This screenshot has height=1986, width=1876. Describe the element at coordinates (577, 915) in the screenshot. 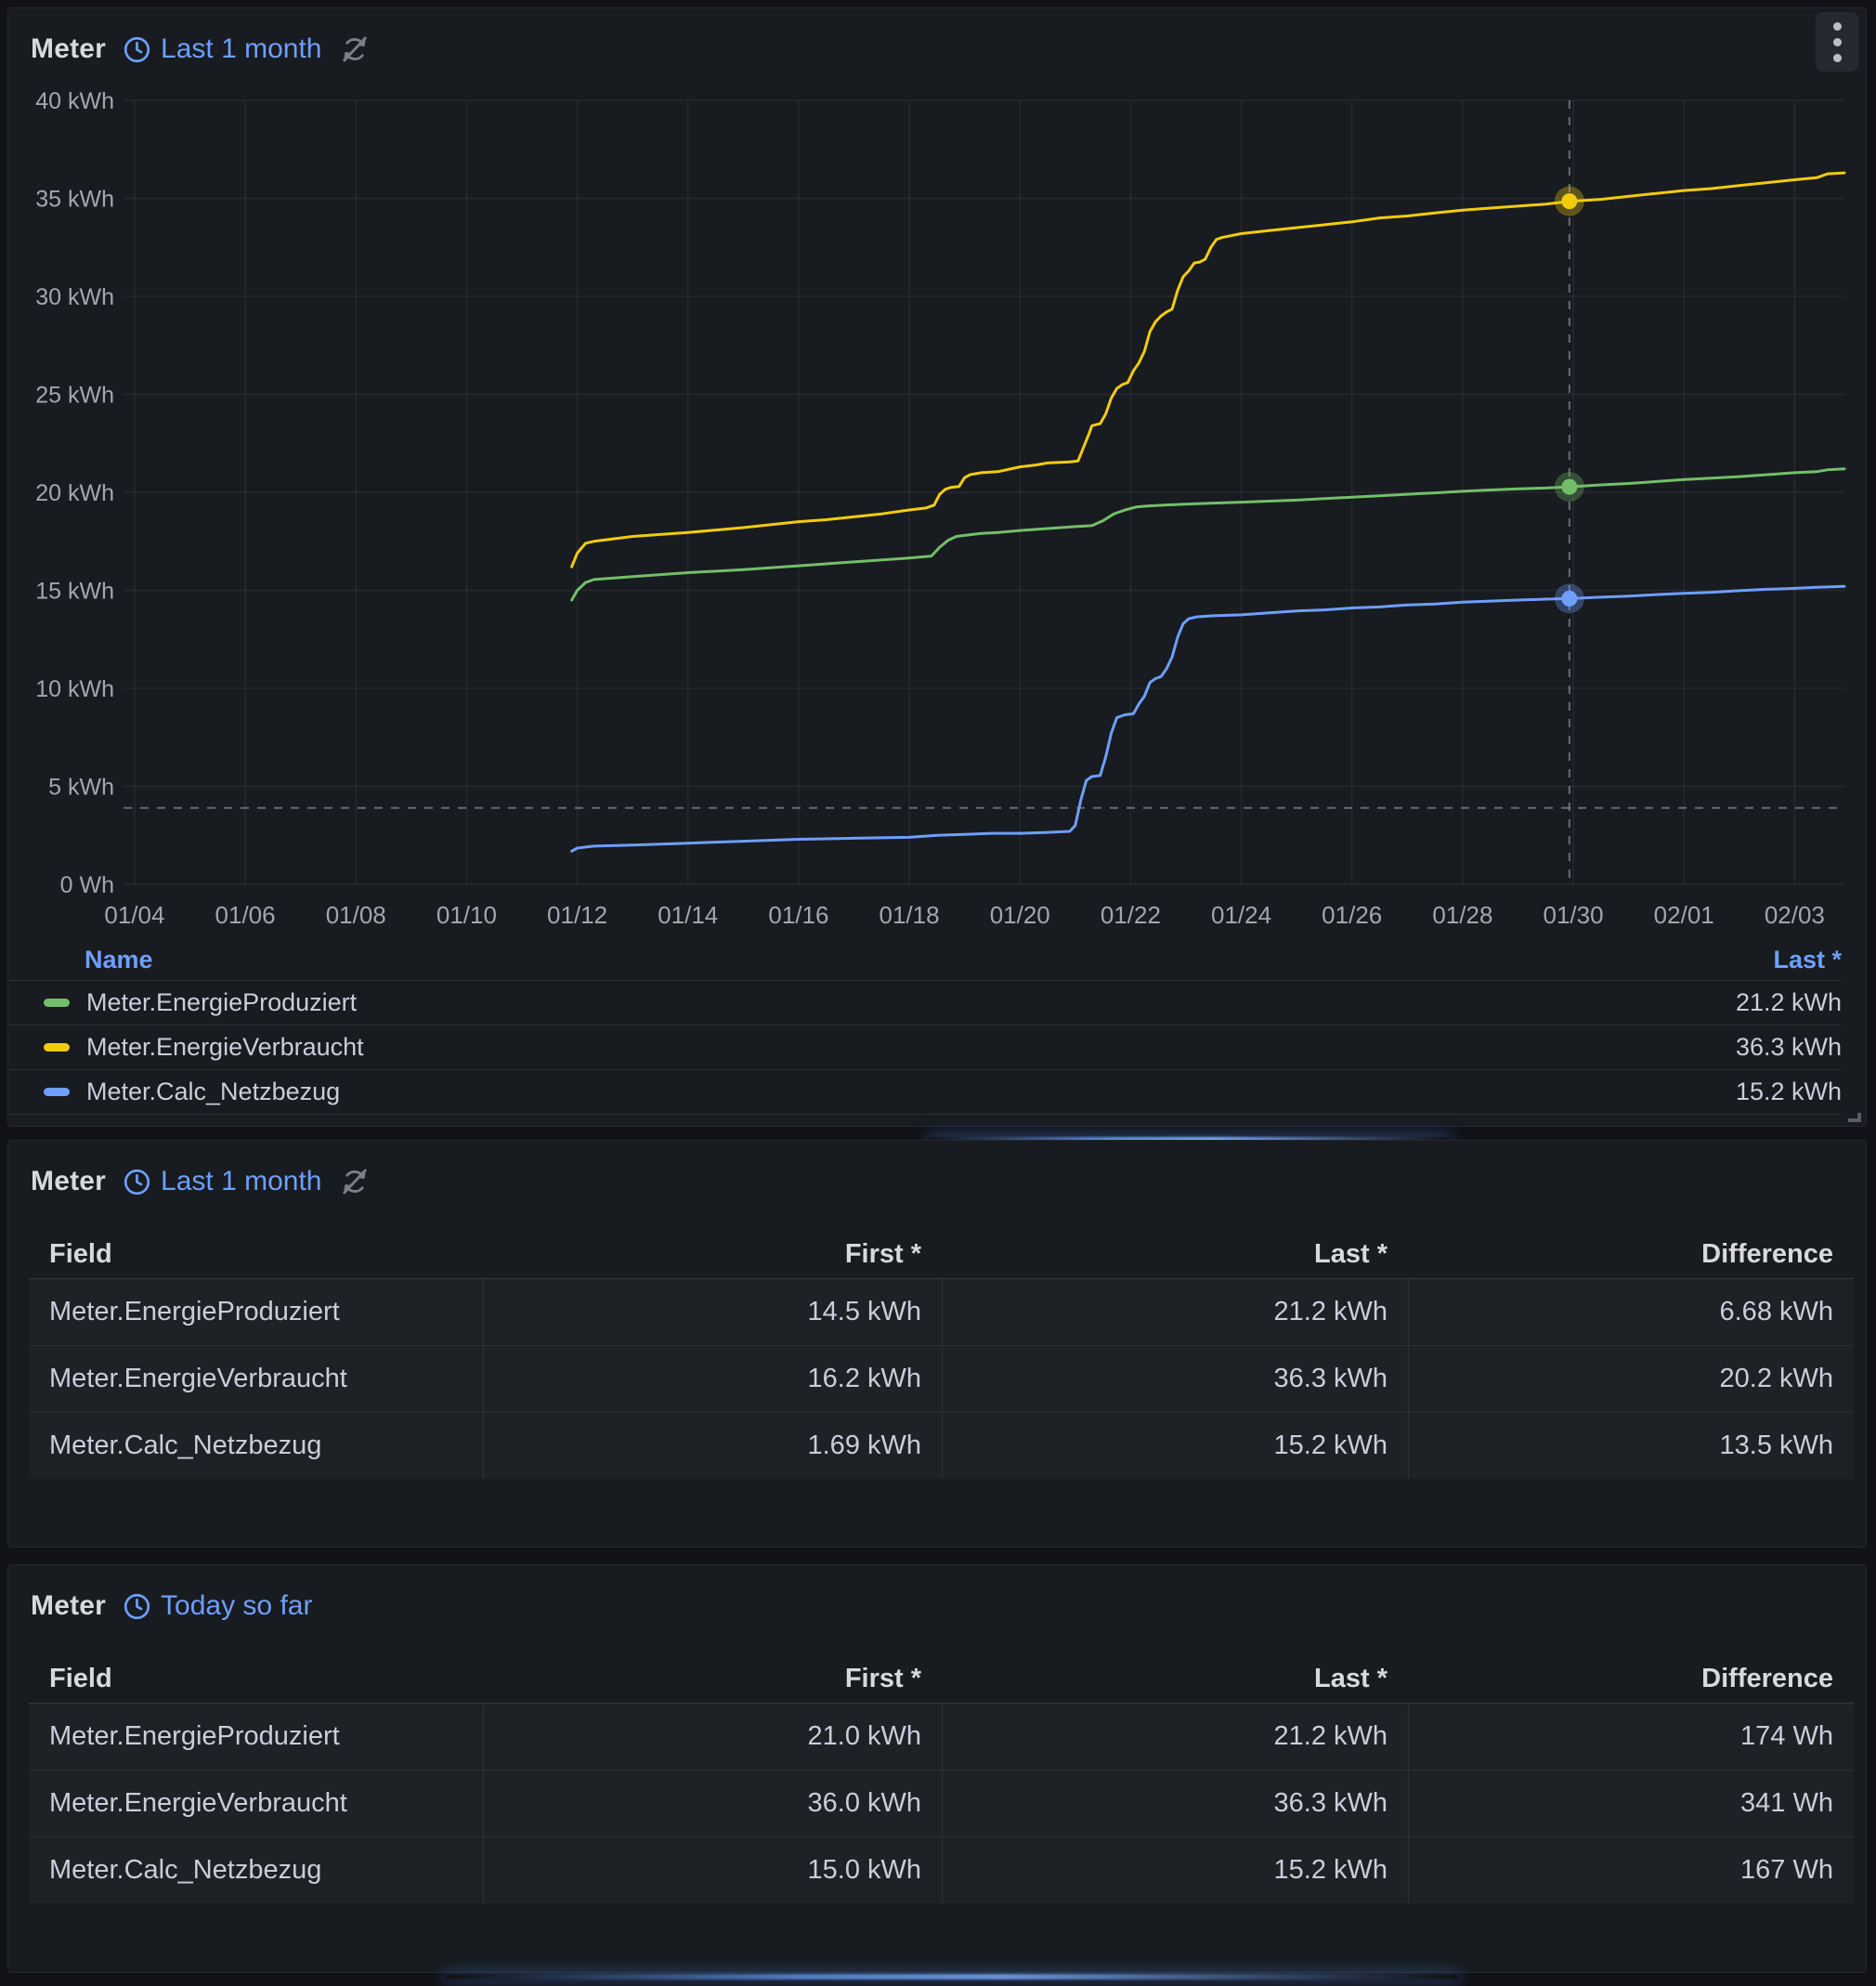

I see `svg-text: 01/12` at that location.